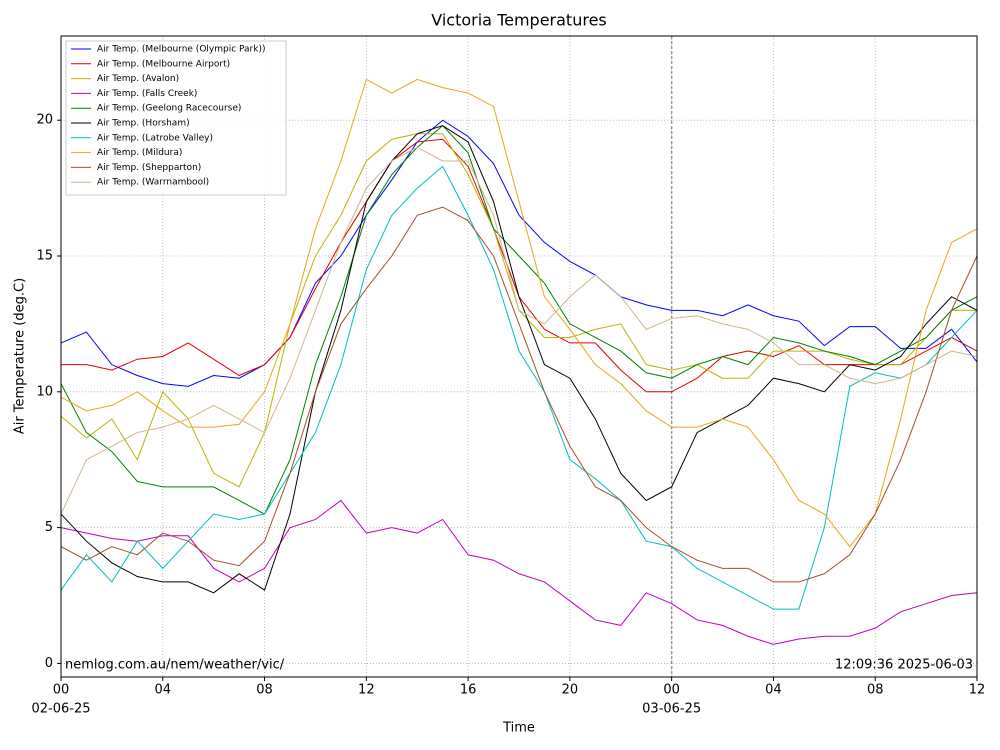  I want to click on legend-label: Air Temp. (Melbourne (Olympic Park)), so click(181, 50).